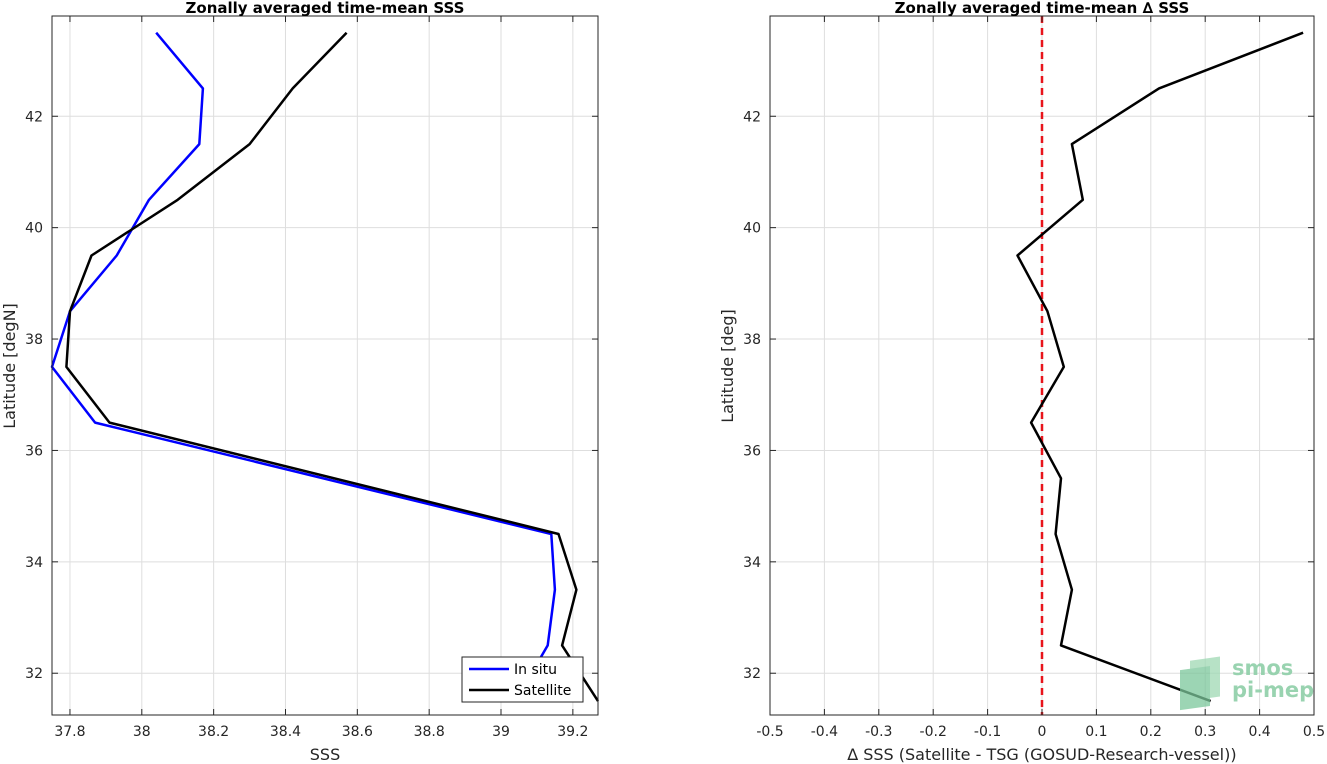  Describe the element at coordinates (824, 732) in the screenshot. I see `x-tick-label: -0.4` at that location.